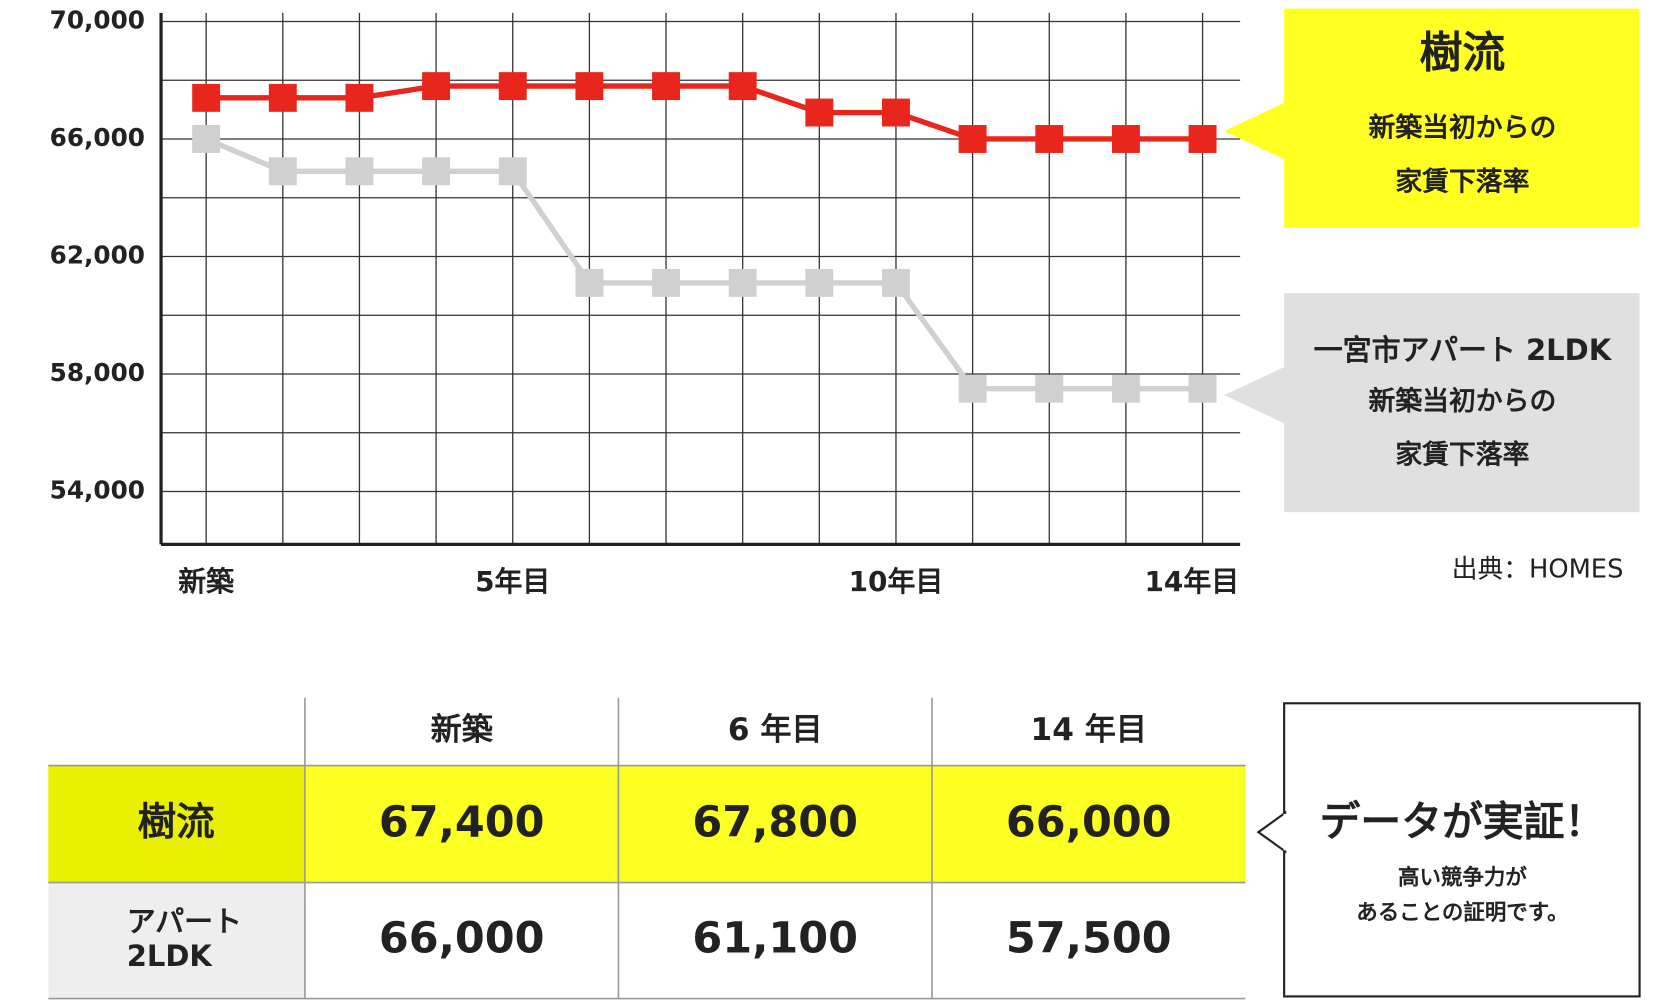  Describe the element at coordinates (462, 730) in the screenshot. I see `column-header: 新築` at that location.